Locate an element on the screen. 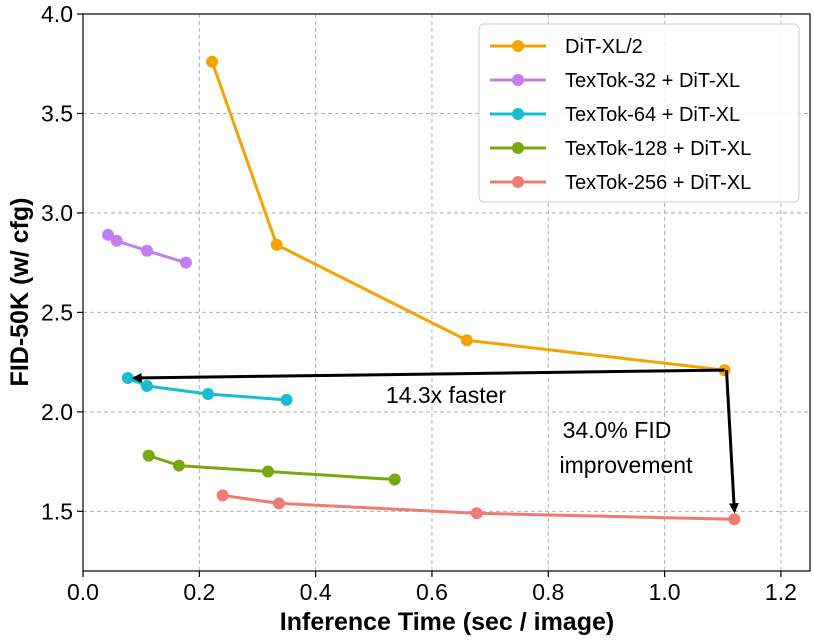 The width and height of the screenshot is (814, 641). speedup-arrow is located at coordinates (428, 375).